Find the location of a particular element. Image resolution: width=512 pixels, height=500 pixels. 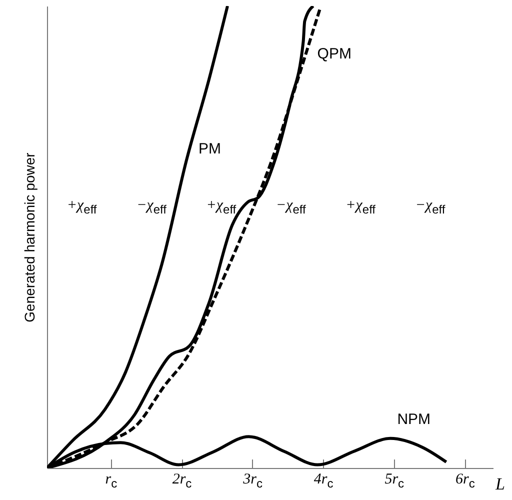

x-tick-label: r$_{c}$ is located at coordinates (111, 481).